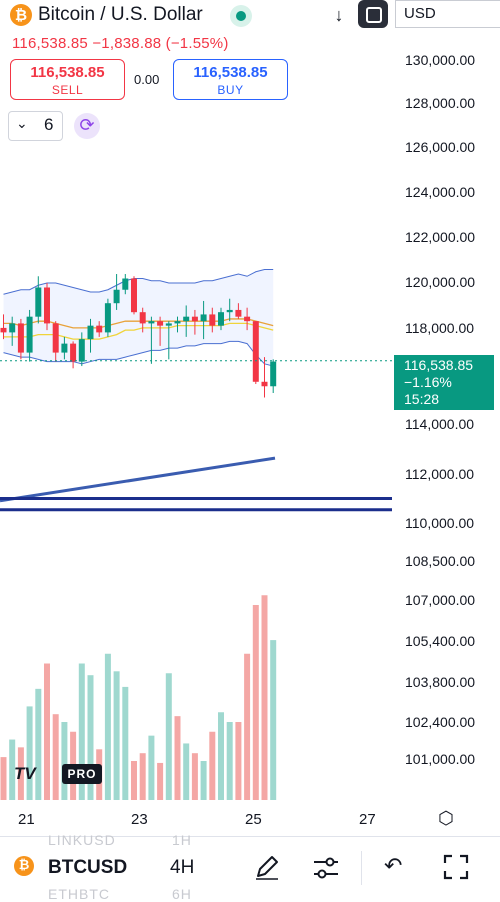  Describe the element at coordinates (444, 382) in the screenshot. I see `last-price-tag: 116,538.85 −1.16% 15:28` at that location.